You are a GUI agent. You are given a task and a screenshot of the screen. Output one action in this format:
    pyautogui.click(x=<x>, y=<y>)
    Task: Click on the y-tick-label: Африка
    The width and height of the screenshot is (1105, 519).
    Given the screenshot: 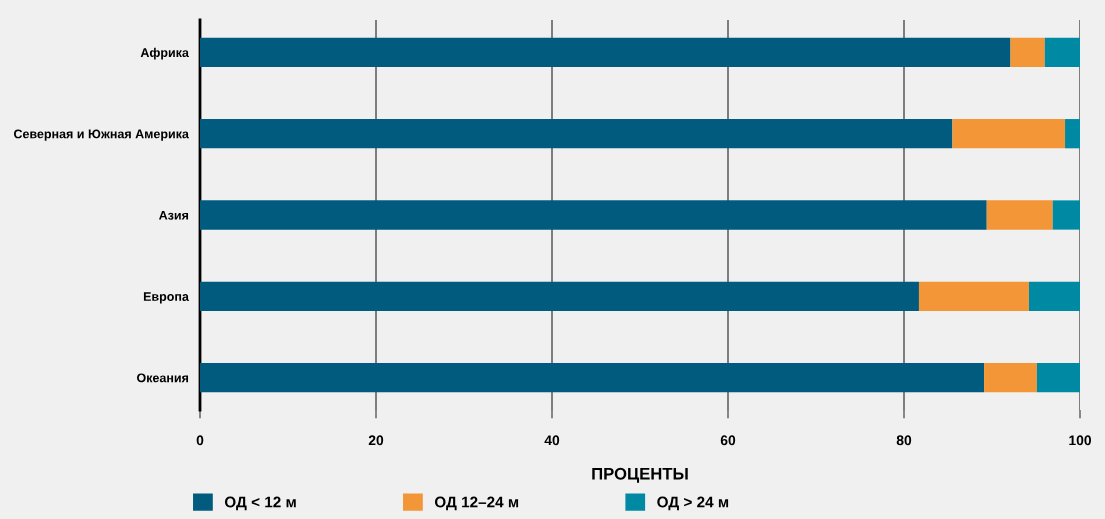 What is the action you would take?
    pyautogui.click(x=164, y=53)
    